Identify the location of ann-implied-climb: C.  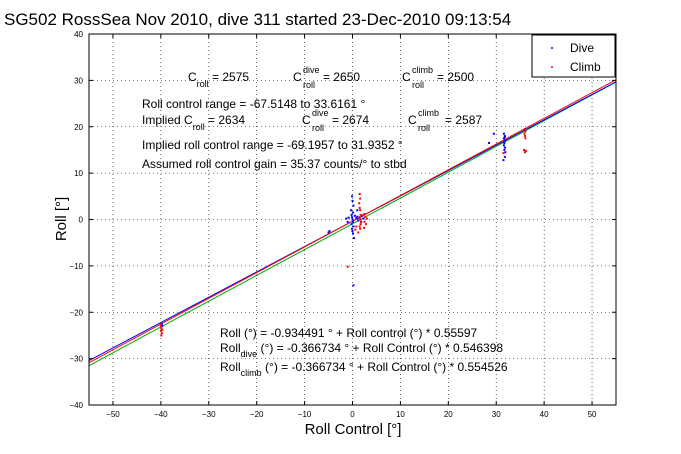
(412, 120).